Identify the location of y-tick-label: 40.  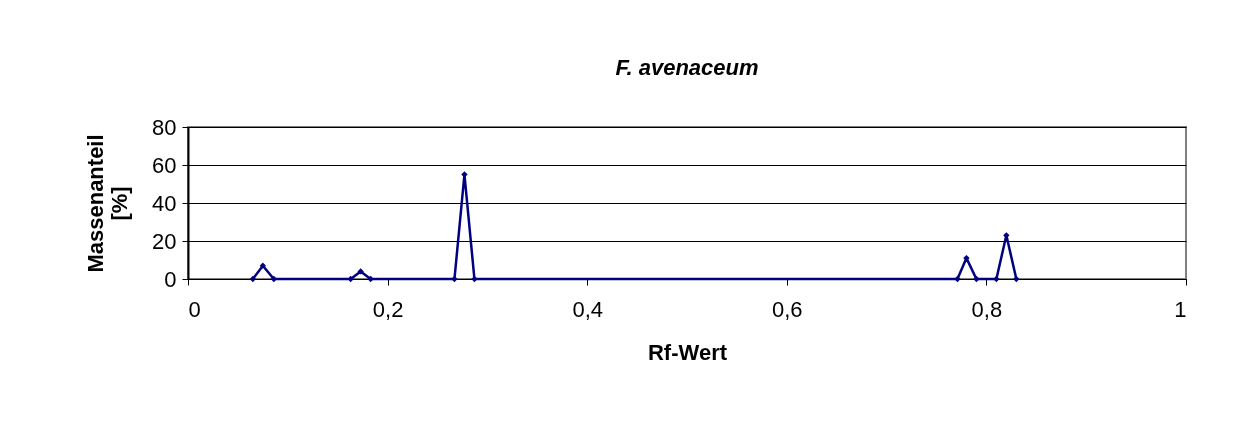
(164, 203).